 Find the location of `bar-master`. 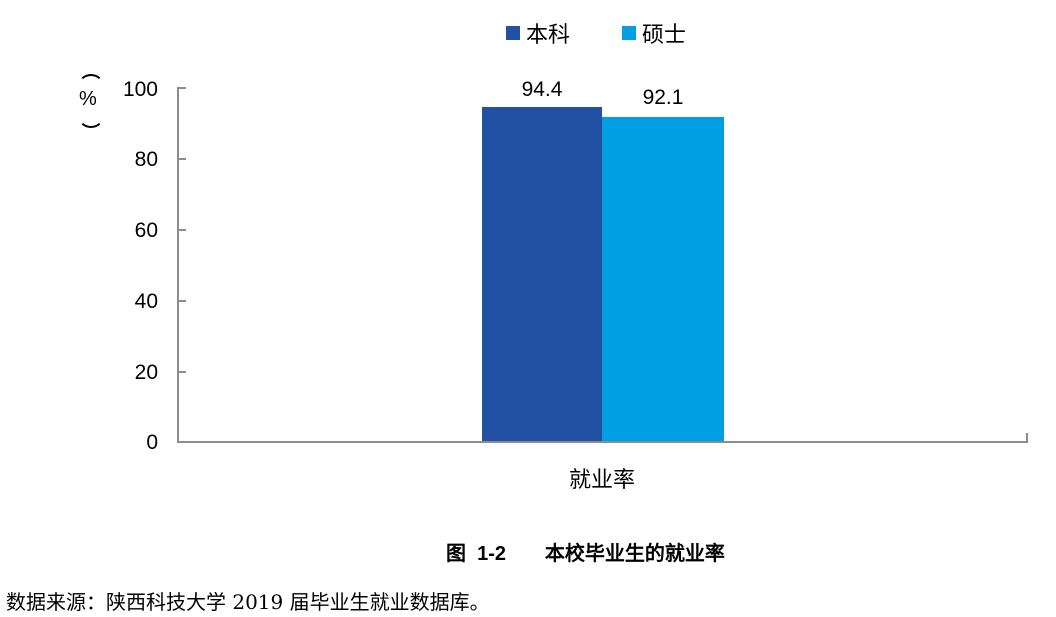

bar-master is located at coordinates (663, 279).